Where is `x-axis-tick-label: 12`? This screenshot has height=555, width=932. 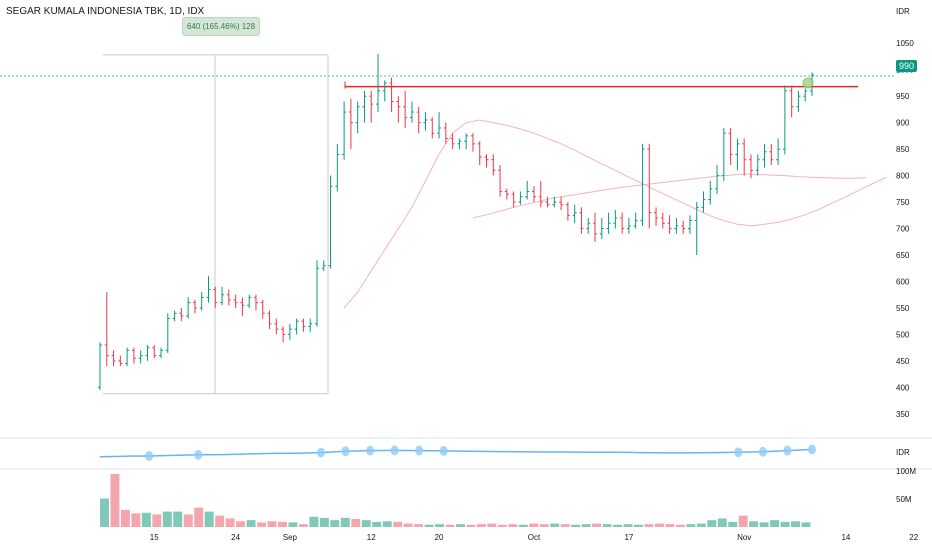
x-axis-tick-label: 12 is located at coordinates (371, 537).